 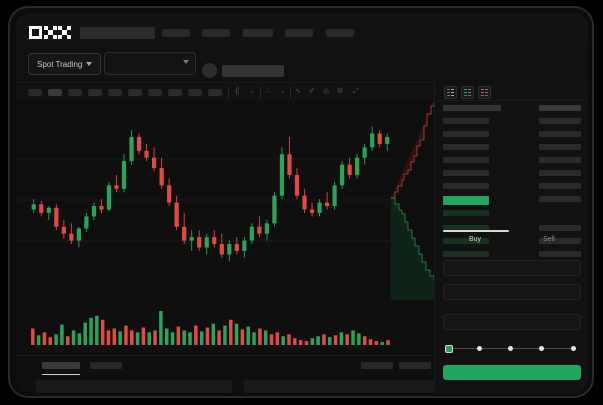 I want to click on orderbook-mode-sell-icon, so click(x=484, y=92).